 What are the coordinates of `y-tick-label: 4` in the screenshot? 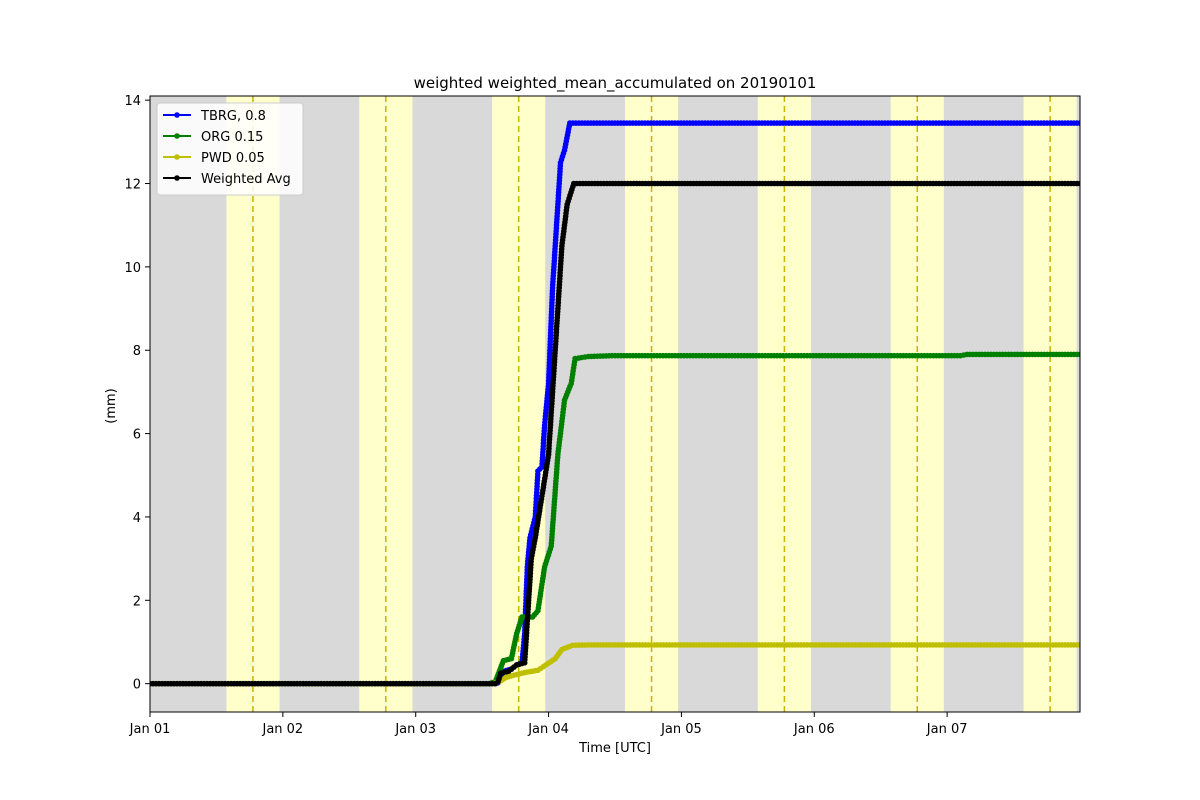 It's located at (137, 518).